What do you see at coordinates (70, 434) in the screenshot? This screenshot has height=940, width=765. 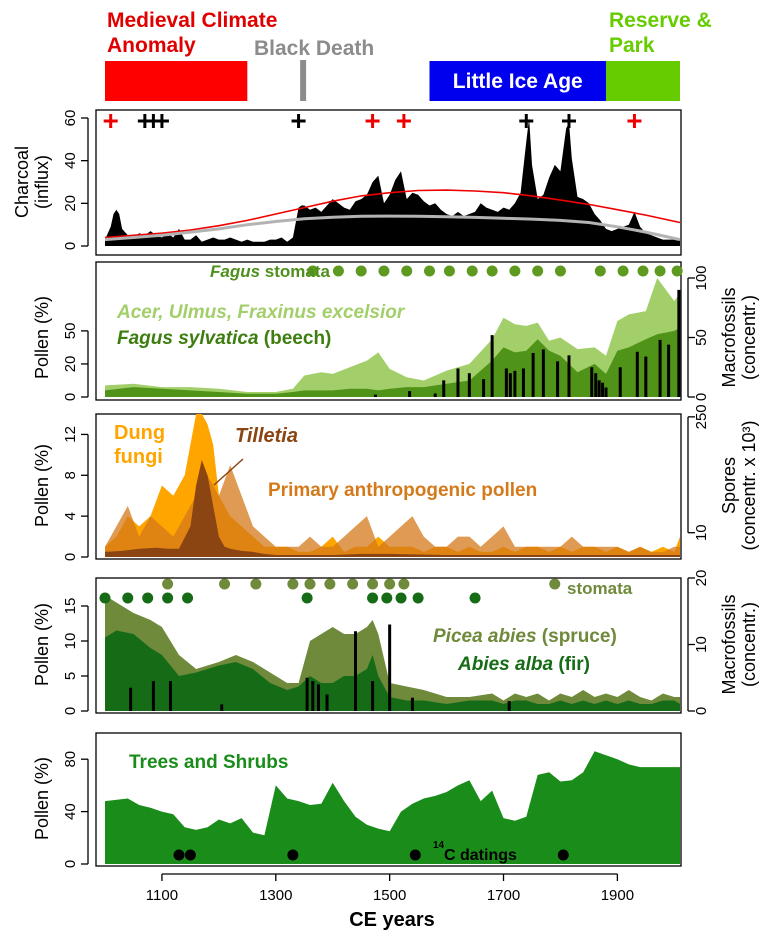 I see `y-tick-label: 12` at bounding box center [70, 434].